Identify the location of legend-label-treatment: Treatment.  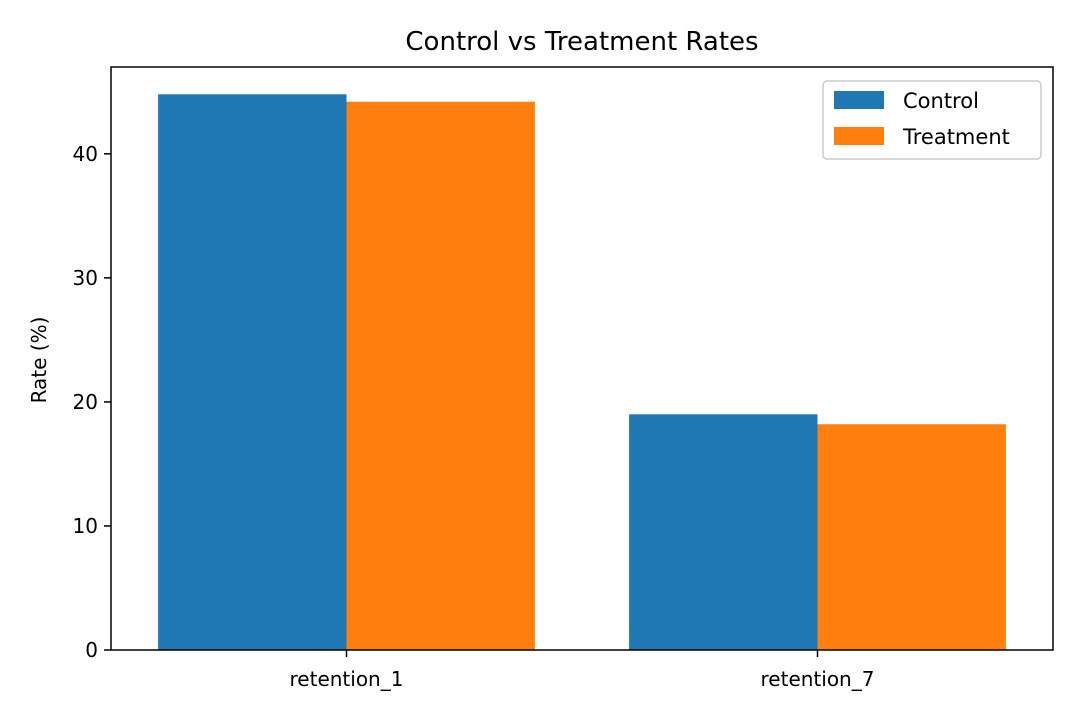
(956, 137).